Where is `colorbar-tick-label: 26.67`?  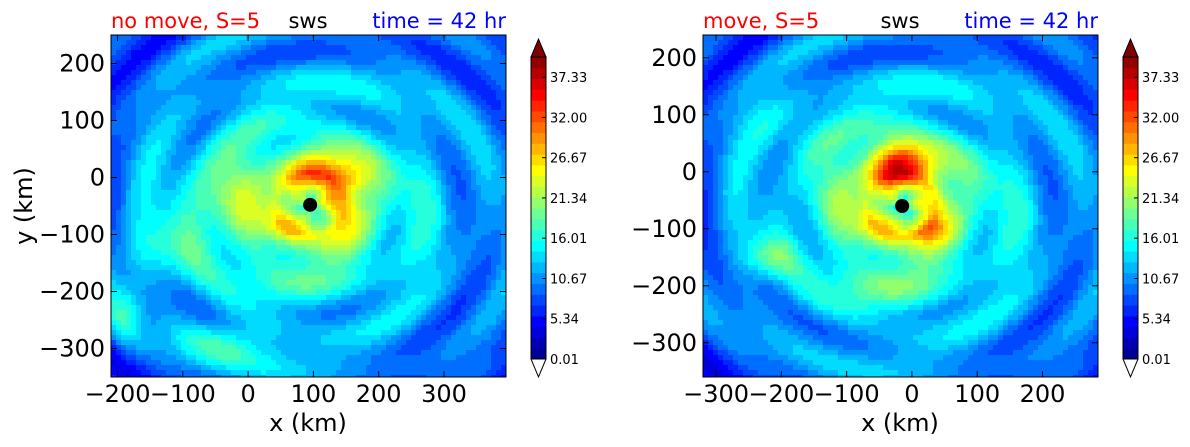 colorbar-tick-label: 26.67 is located at coordinates (1160, 159).